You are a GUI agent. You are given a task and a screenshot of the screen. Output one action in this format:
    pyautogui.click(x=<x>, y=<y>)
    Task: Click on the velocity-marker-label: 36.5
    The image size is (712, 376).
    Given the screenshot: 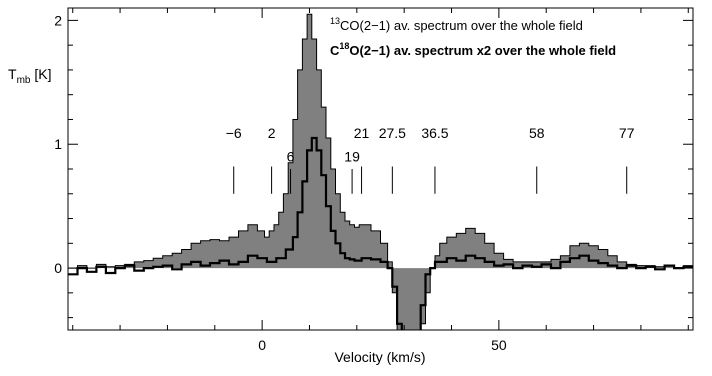 What is the action you would take?
    pyautogui.click(x=434, y=133)
    